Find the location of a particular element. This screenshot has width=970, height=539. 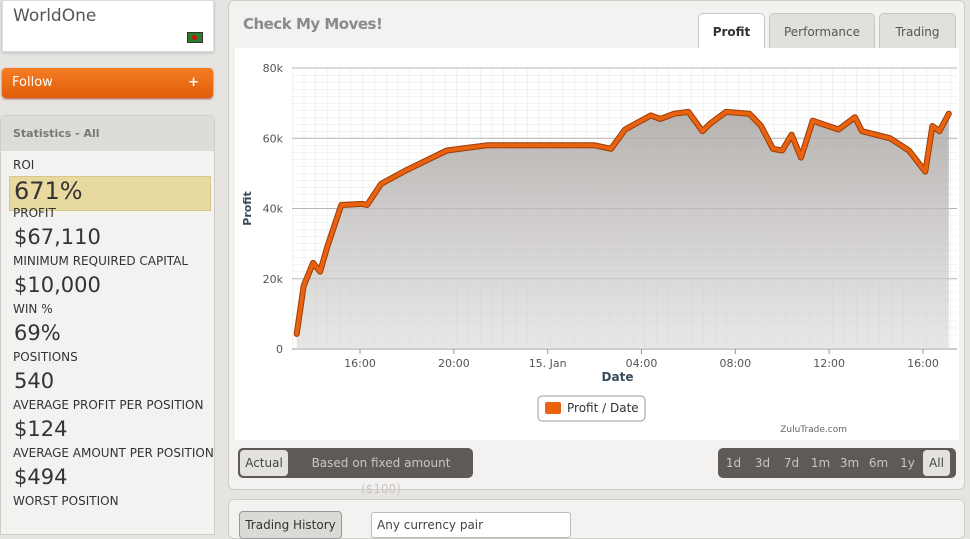

stat-value: $10,000 is located at coordinates (57, 285).